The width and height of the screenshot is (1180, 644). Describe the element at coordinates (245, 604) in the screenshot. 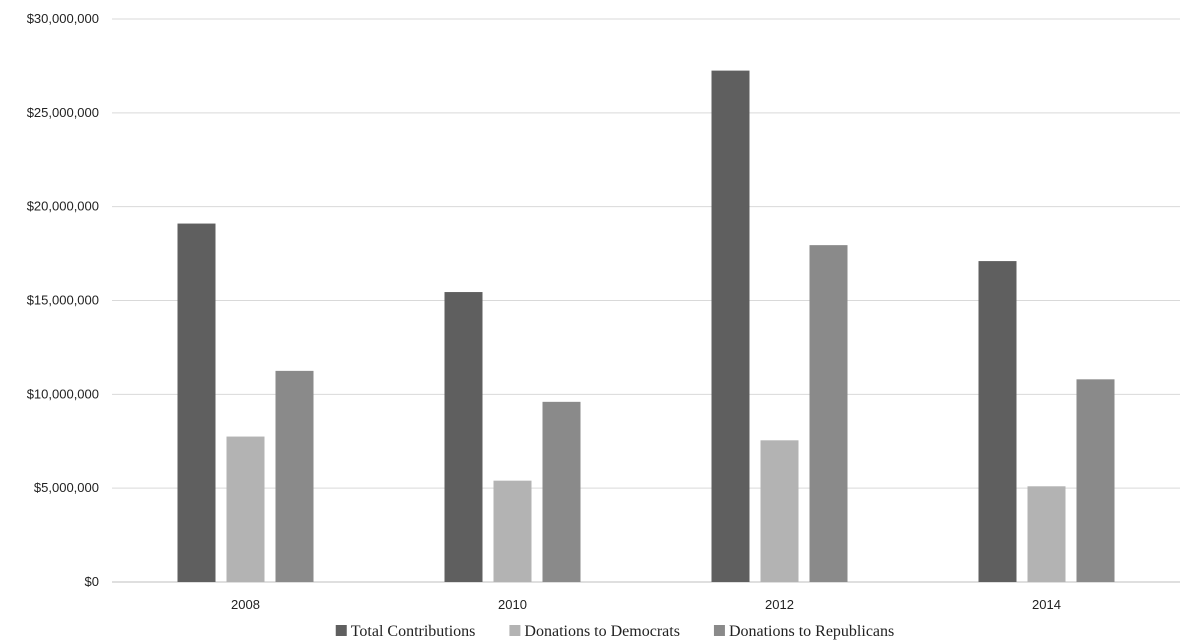

I see `x-tick-label: 2008` at that location.